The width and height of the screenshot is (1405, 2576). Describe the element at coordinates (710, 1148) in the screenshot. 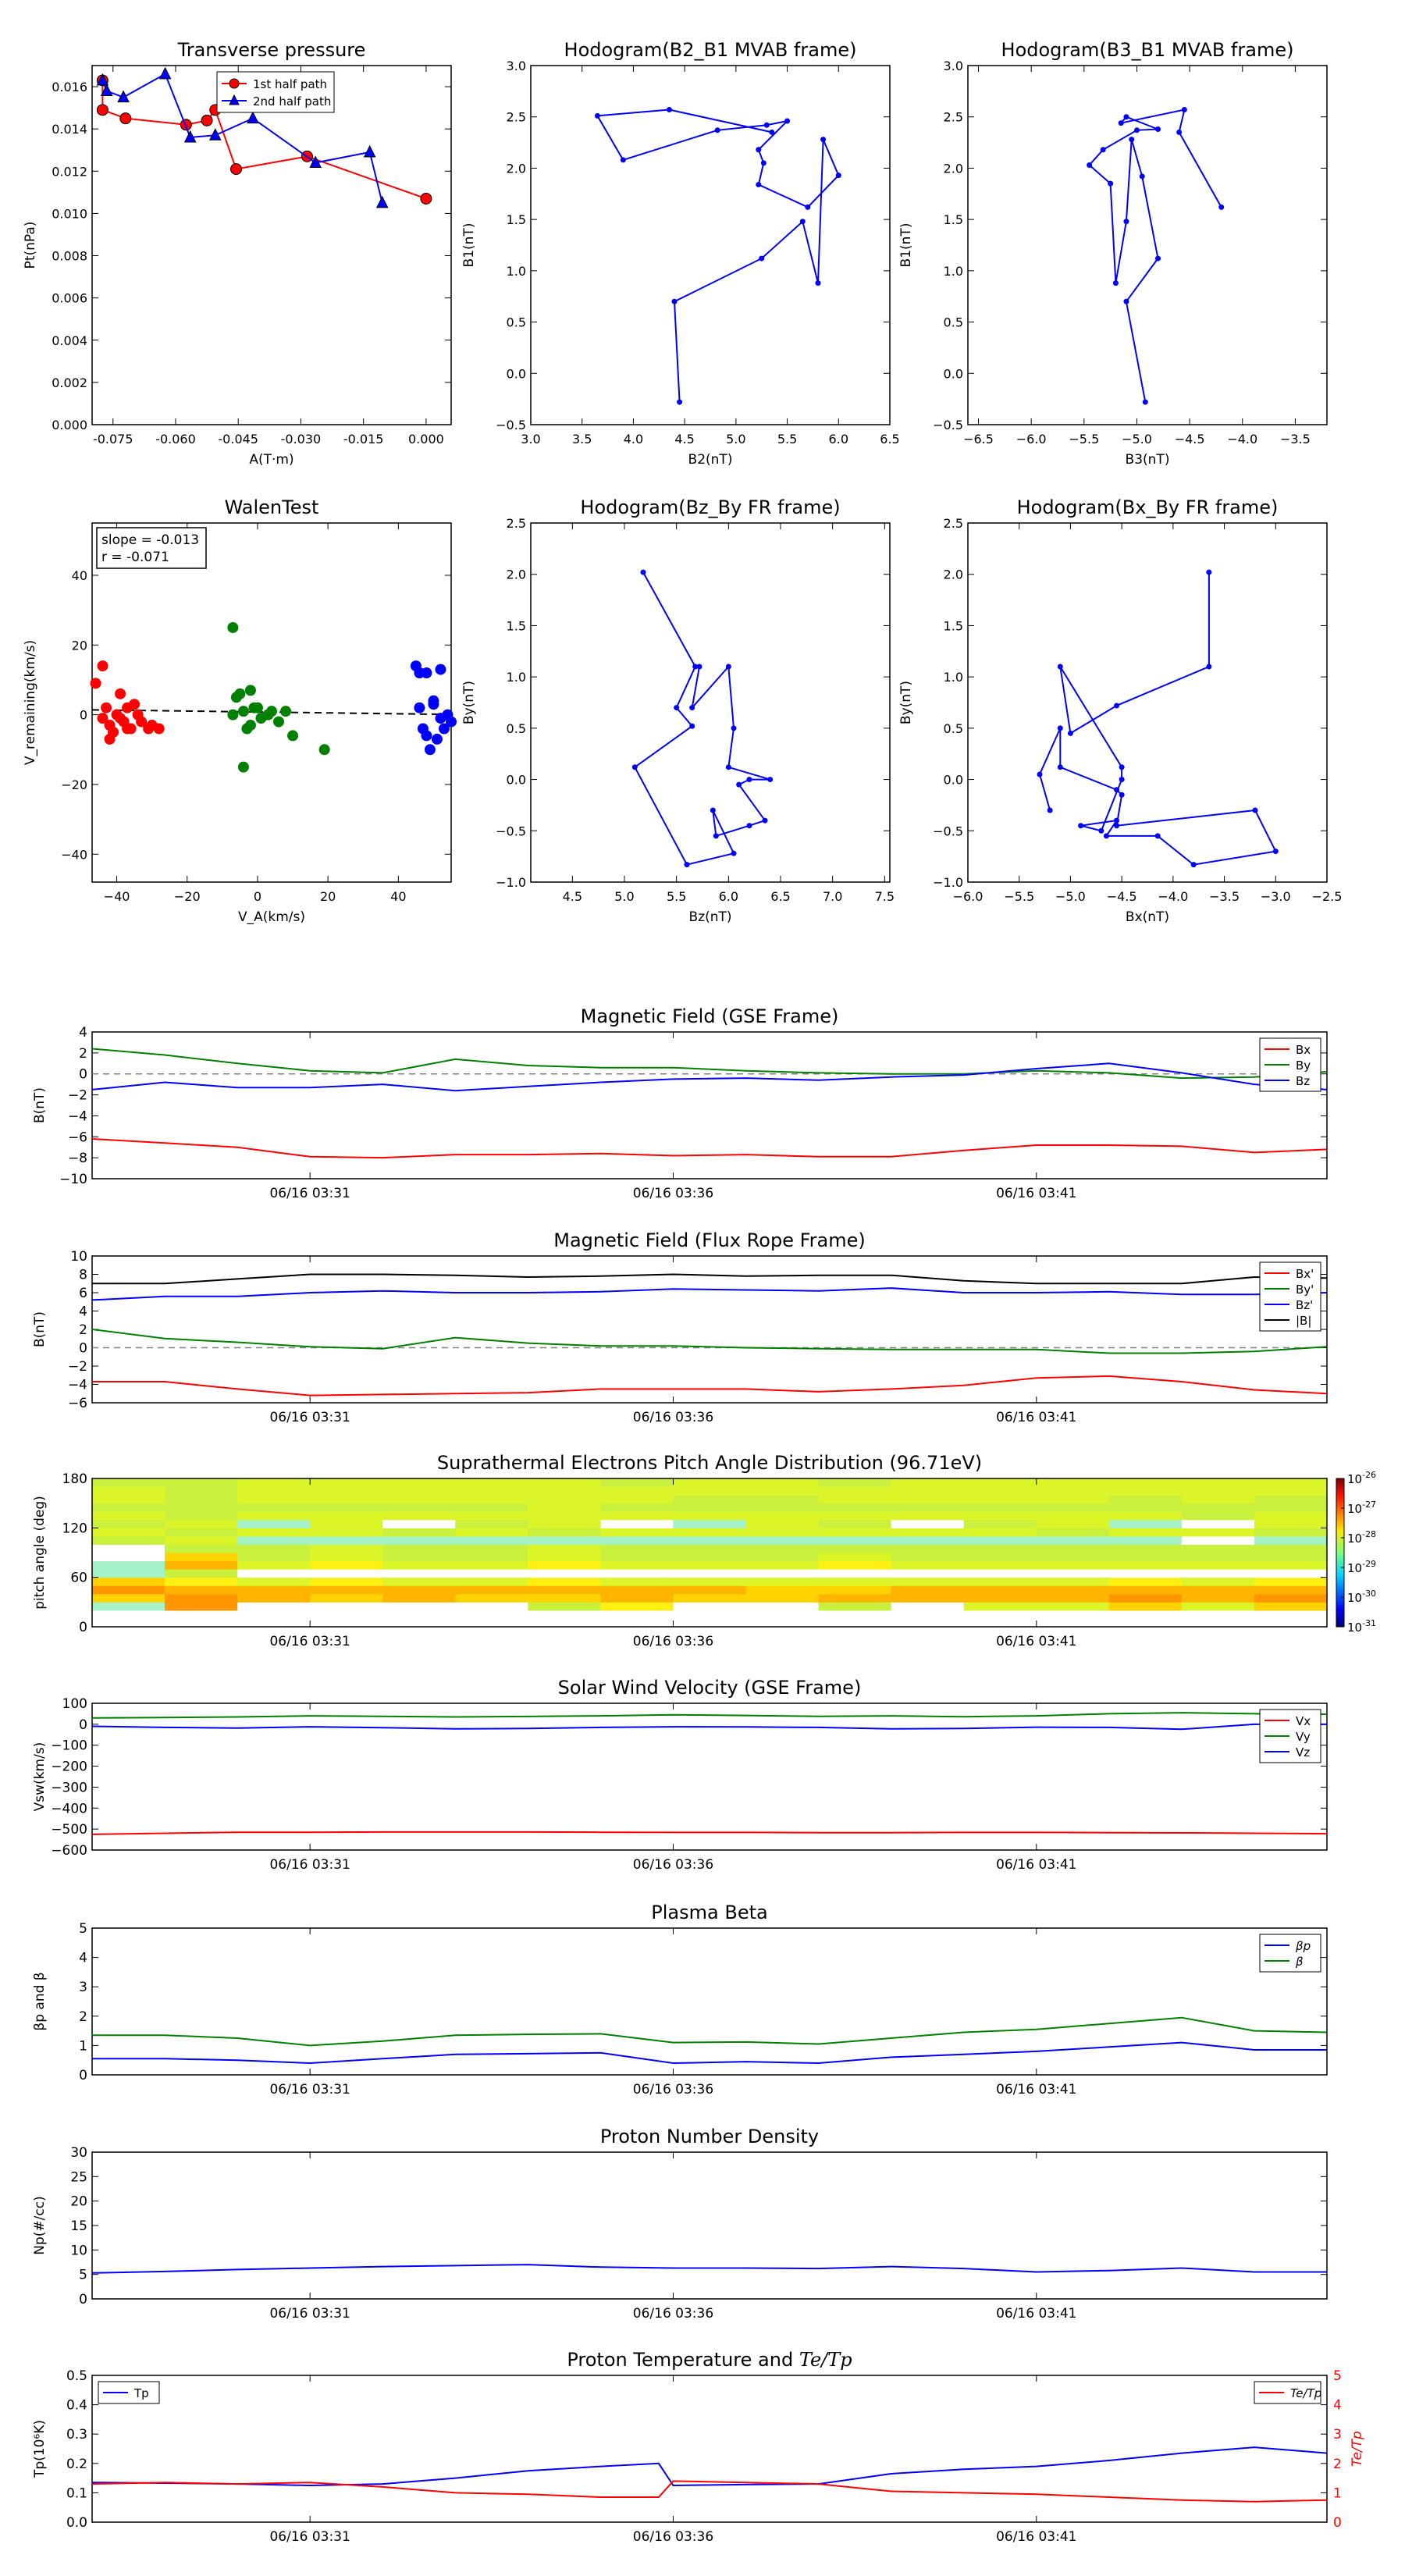

I see `series-bx-line` at that location.